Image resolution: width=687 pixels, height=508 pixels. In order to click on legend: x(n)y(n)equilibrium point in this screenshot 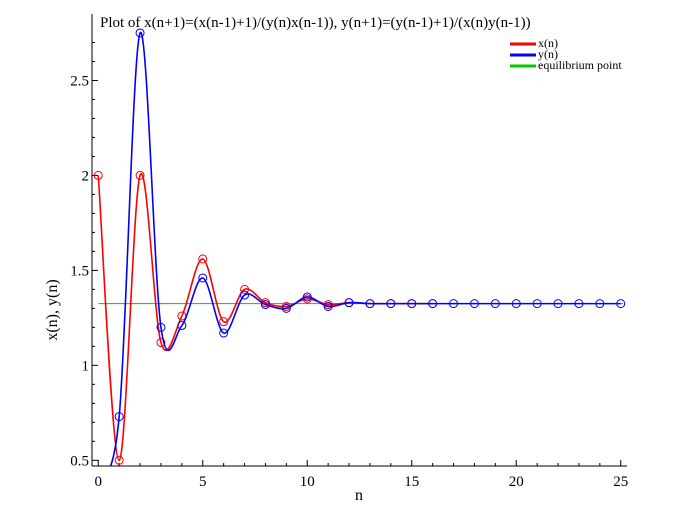, I will do `click(566, 54)`.